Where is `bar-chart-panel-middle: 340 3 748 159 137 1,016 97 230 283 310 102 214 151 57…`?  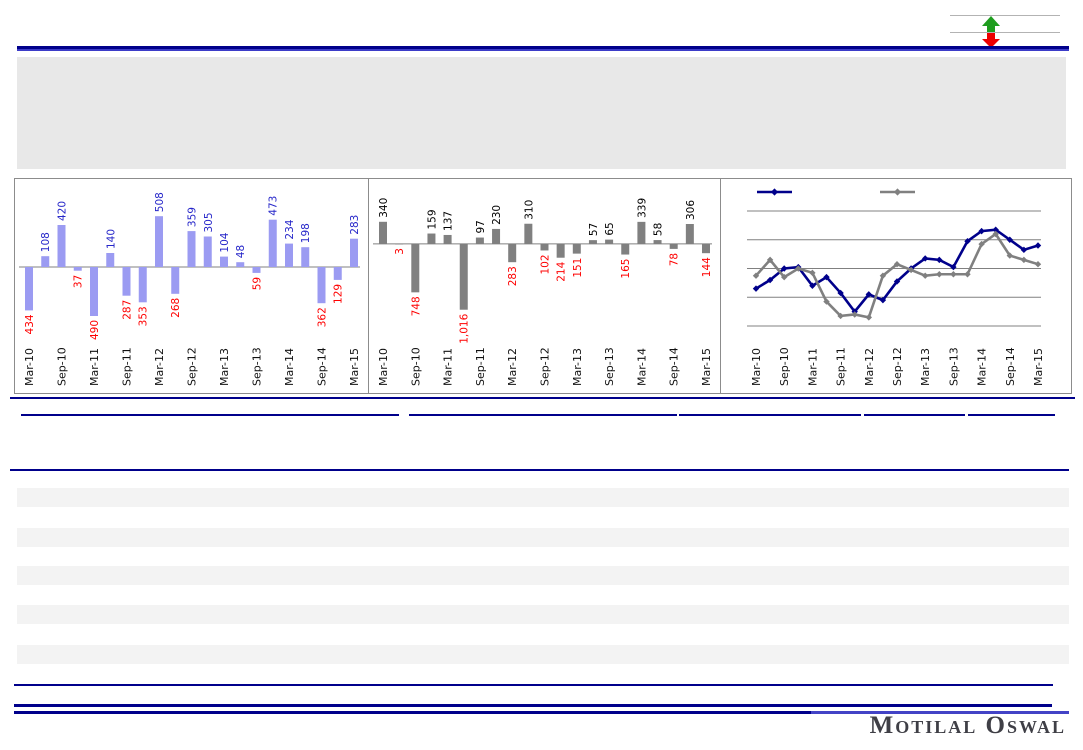 bar-chart-panel-middle: 340 3 748 159 137 1,016 97 230 283 310 102 214 151 57… is located at coordinates (544, 286).